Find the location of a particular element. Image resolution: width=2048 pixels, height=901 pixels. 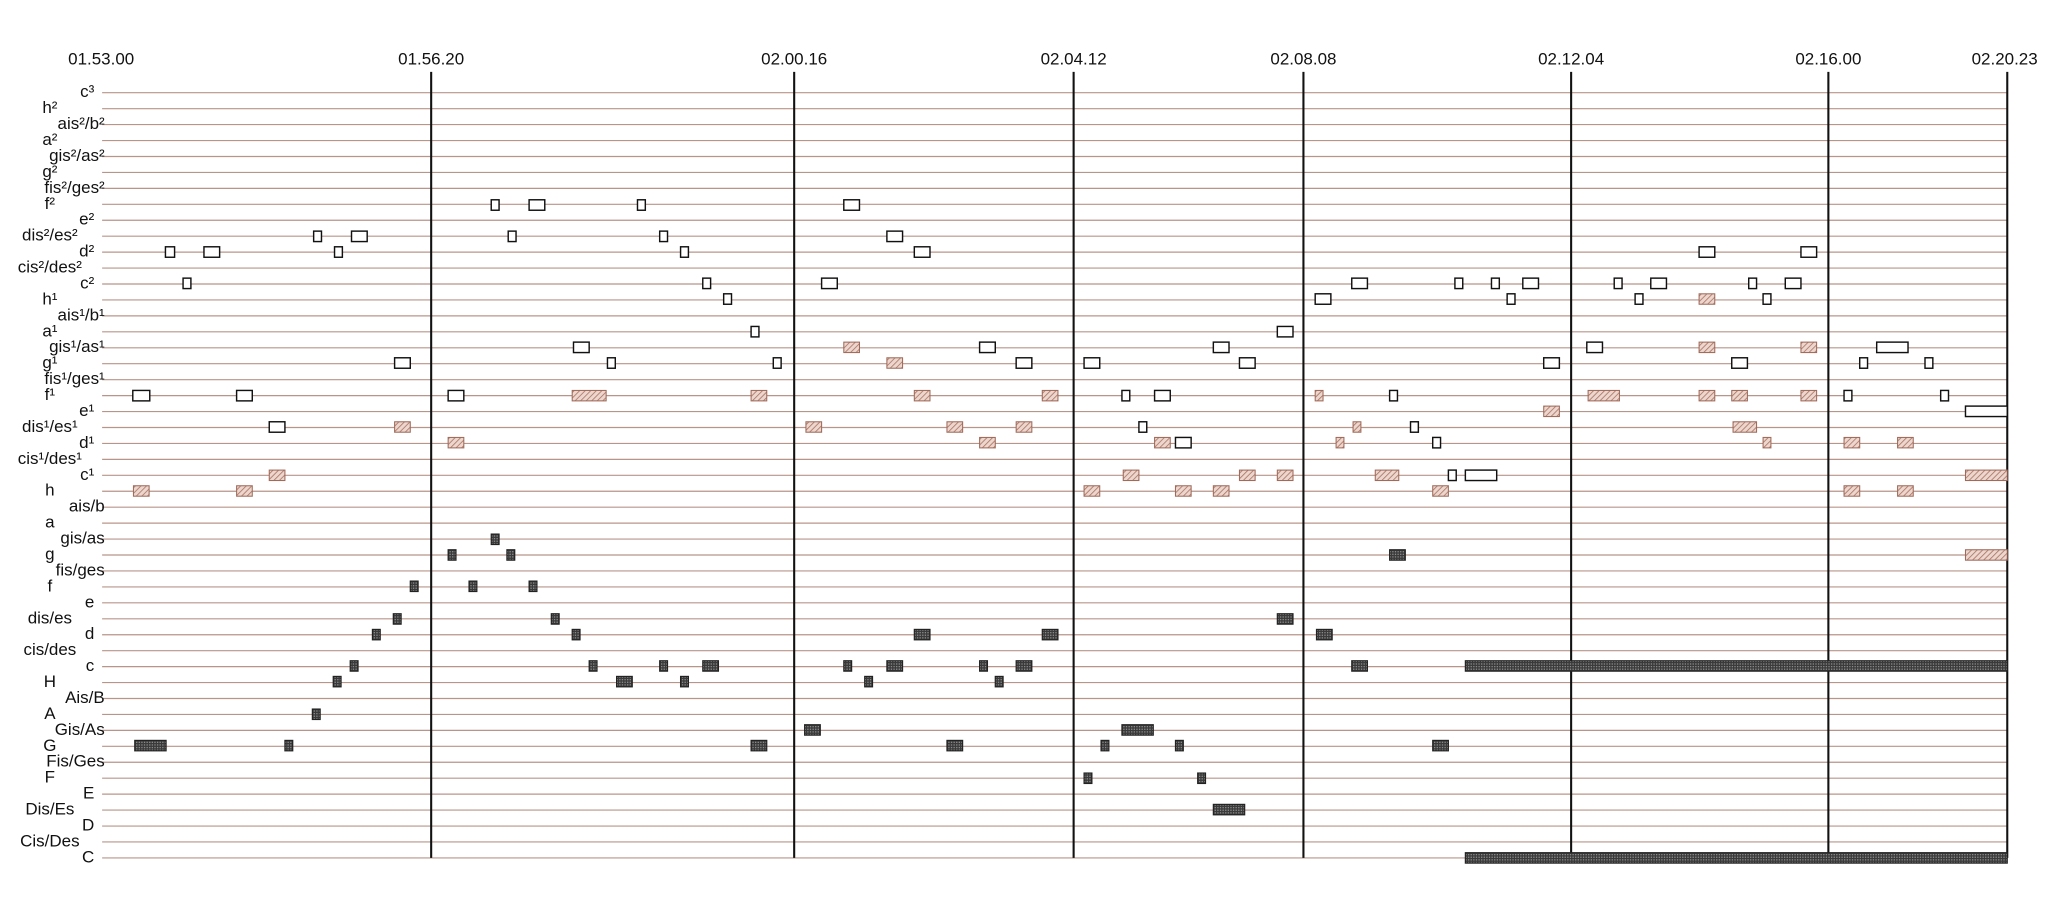

pitch-label: fis¹/ges¹ is located at coordinates (74, 378).